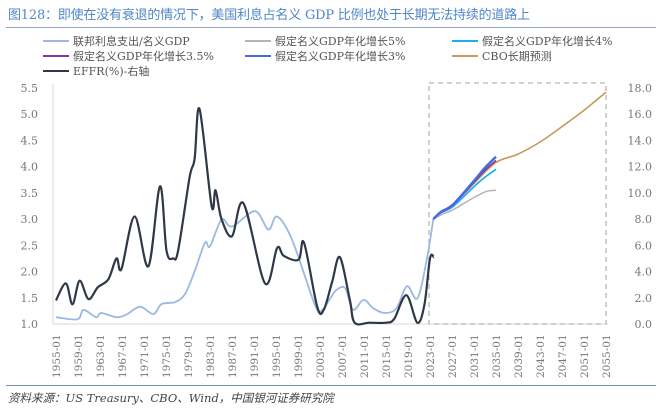 This screenshot has width=660, height=414. I want to click on y-left-tick-label: 1.0, so click(30, 324).